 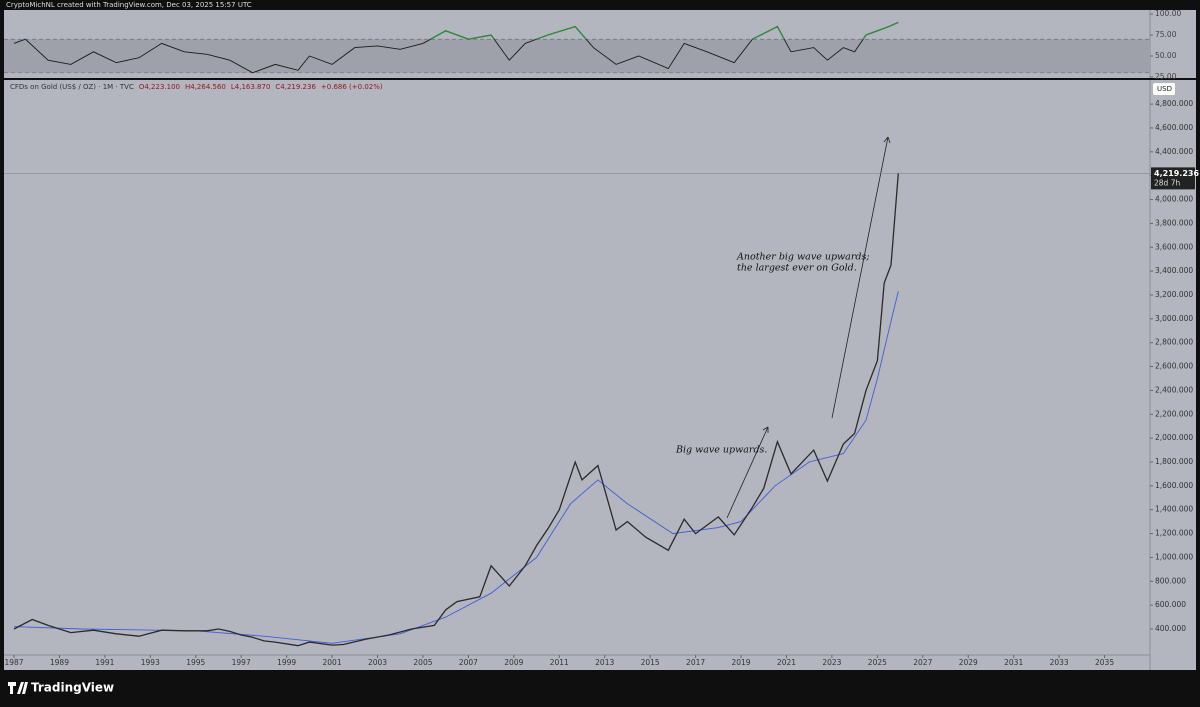 What do you see at coordinates (1174, 437) in the screenshot?
I see `y-tick-label: 2,000.000` at bounding box center [1174, 437].